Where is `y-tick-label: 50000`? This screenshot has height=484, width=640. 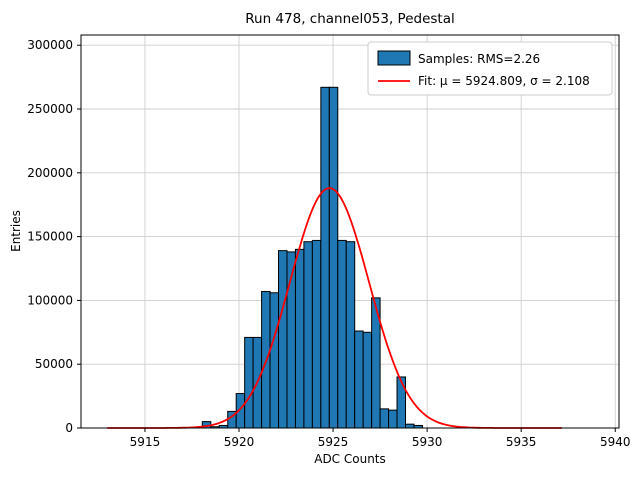
y-tick-label: 50000 is located at coordinates (54, 364).